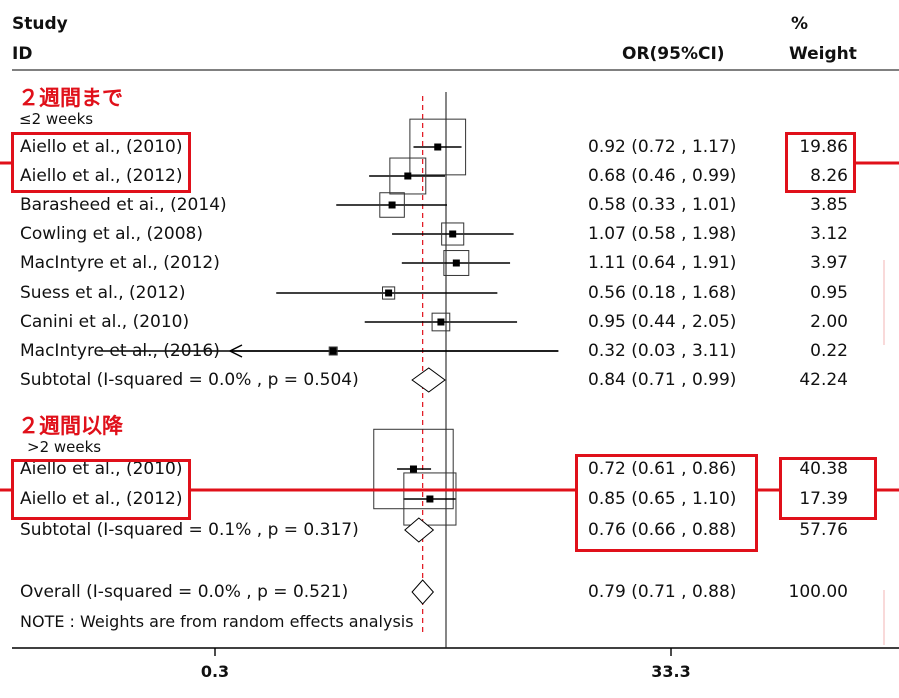 This screenshot has height=698, width=899. I want to click on study-name-barasheed-et-ai-2014: Barasheed et ai., (2014), so click(123, 205).